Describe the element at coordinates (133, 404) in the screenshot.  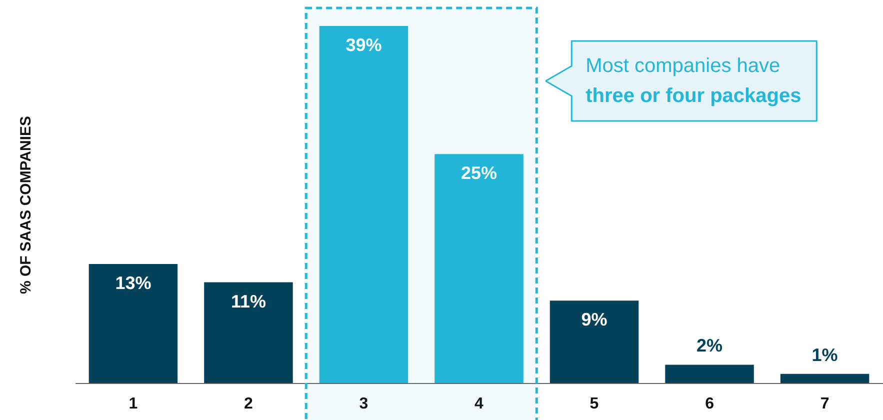
I see `x-tick-label: 1` at that location.